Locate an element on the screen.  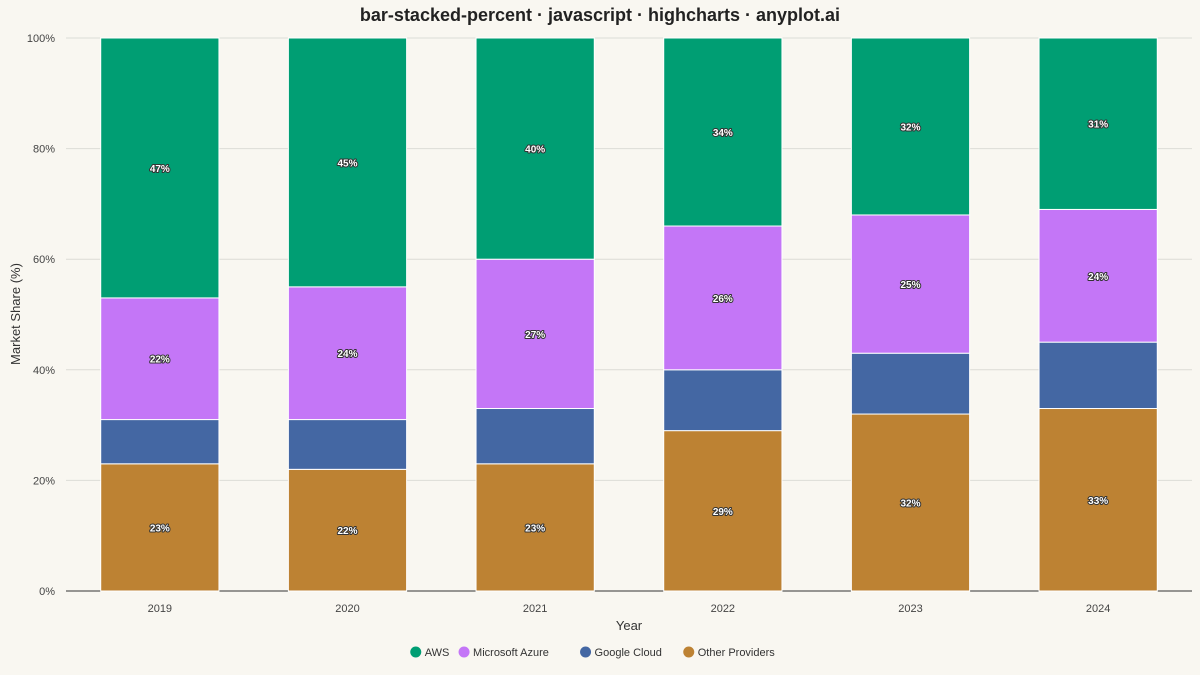
x-axis-ticks: 2019 2020 2021 2022 2023 2024 is located at coordinates (629, 609).